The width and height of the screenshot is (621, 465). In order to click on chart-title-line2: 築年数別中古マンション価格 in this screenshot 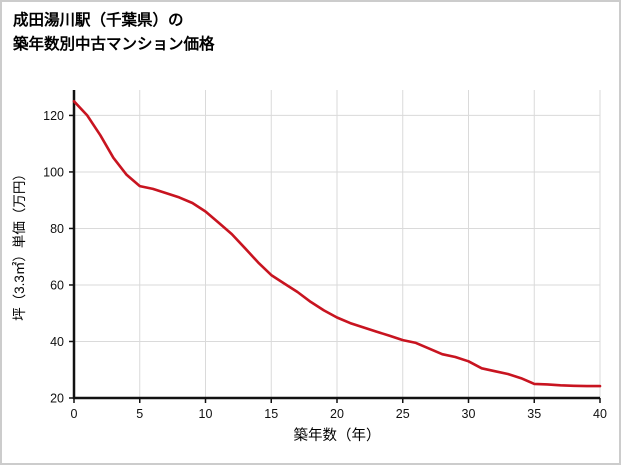, I will do `click(114, 45)`.